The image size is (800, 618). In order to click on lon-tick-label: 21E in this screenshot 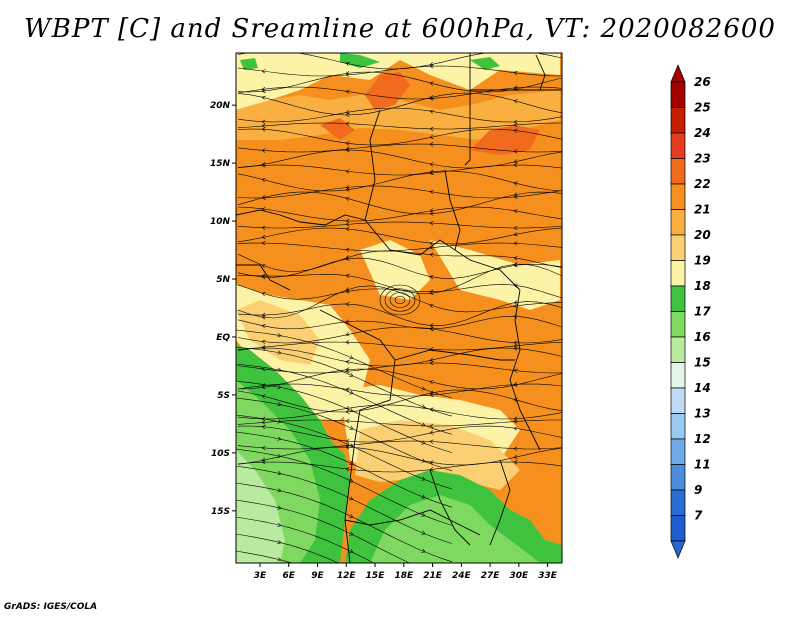, I will do `click(433, 576)`.